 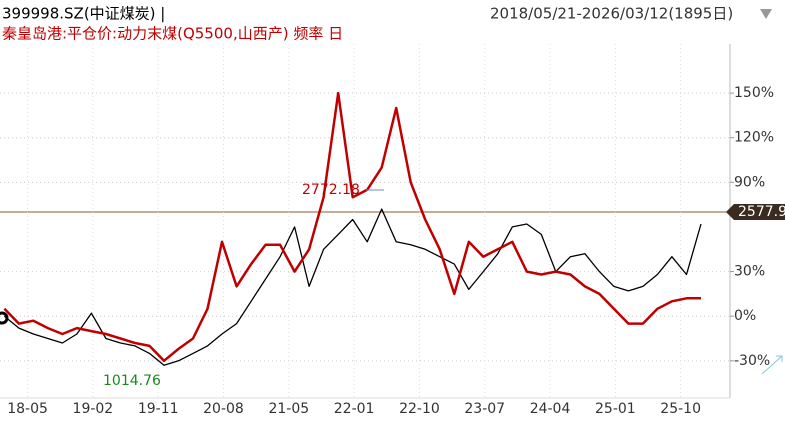 What do you see at coordinates (550, 409) in the screenshot?
I see `x-tick-label: 24-04` at bounding box center [550, 409].